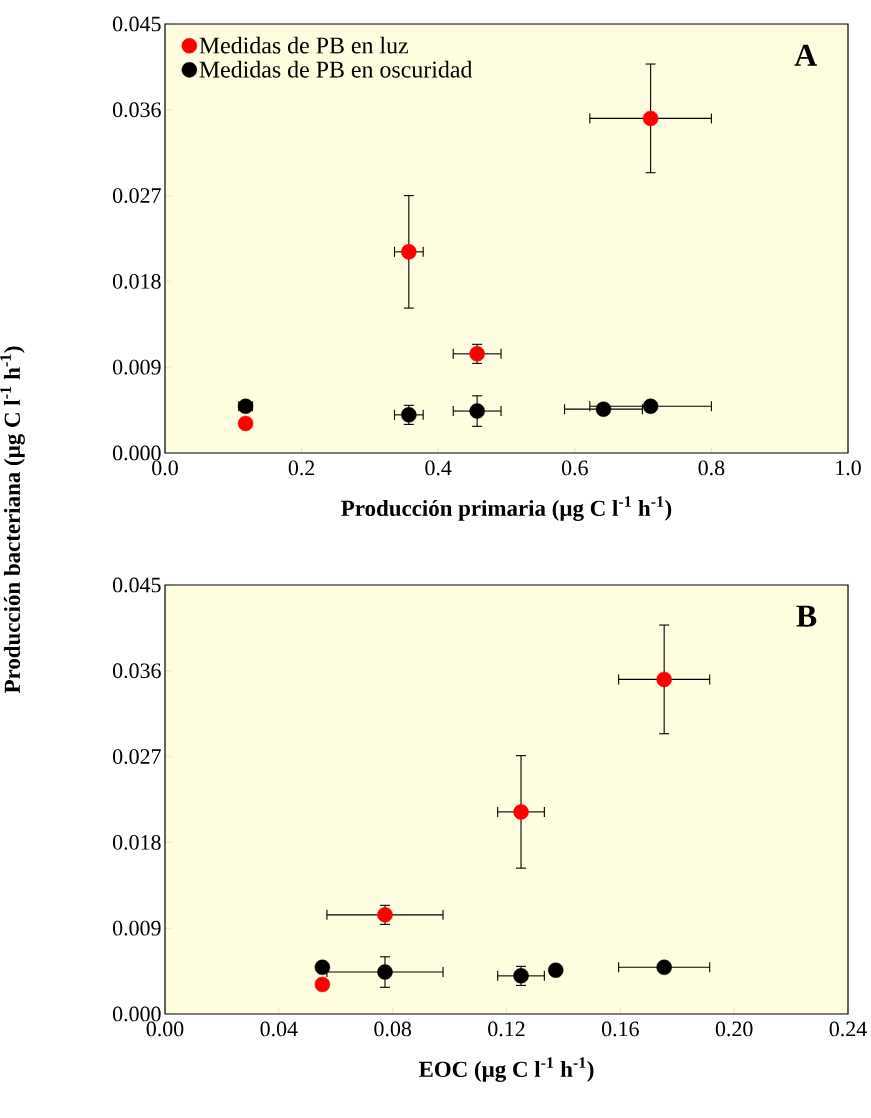 The width and height of the screenshot is (871, 1118). What do you see at coordinates (711, 468) in the screenshot?
I see `x-tick-label: 0.8` at bounding box center [711, 468].